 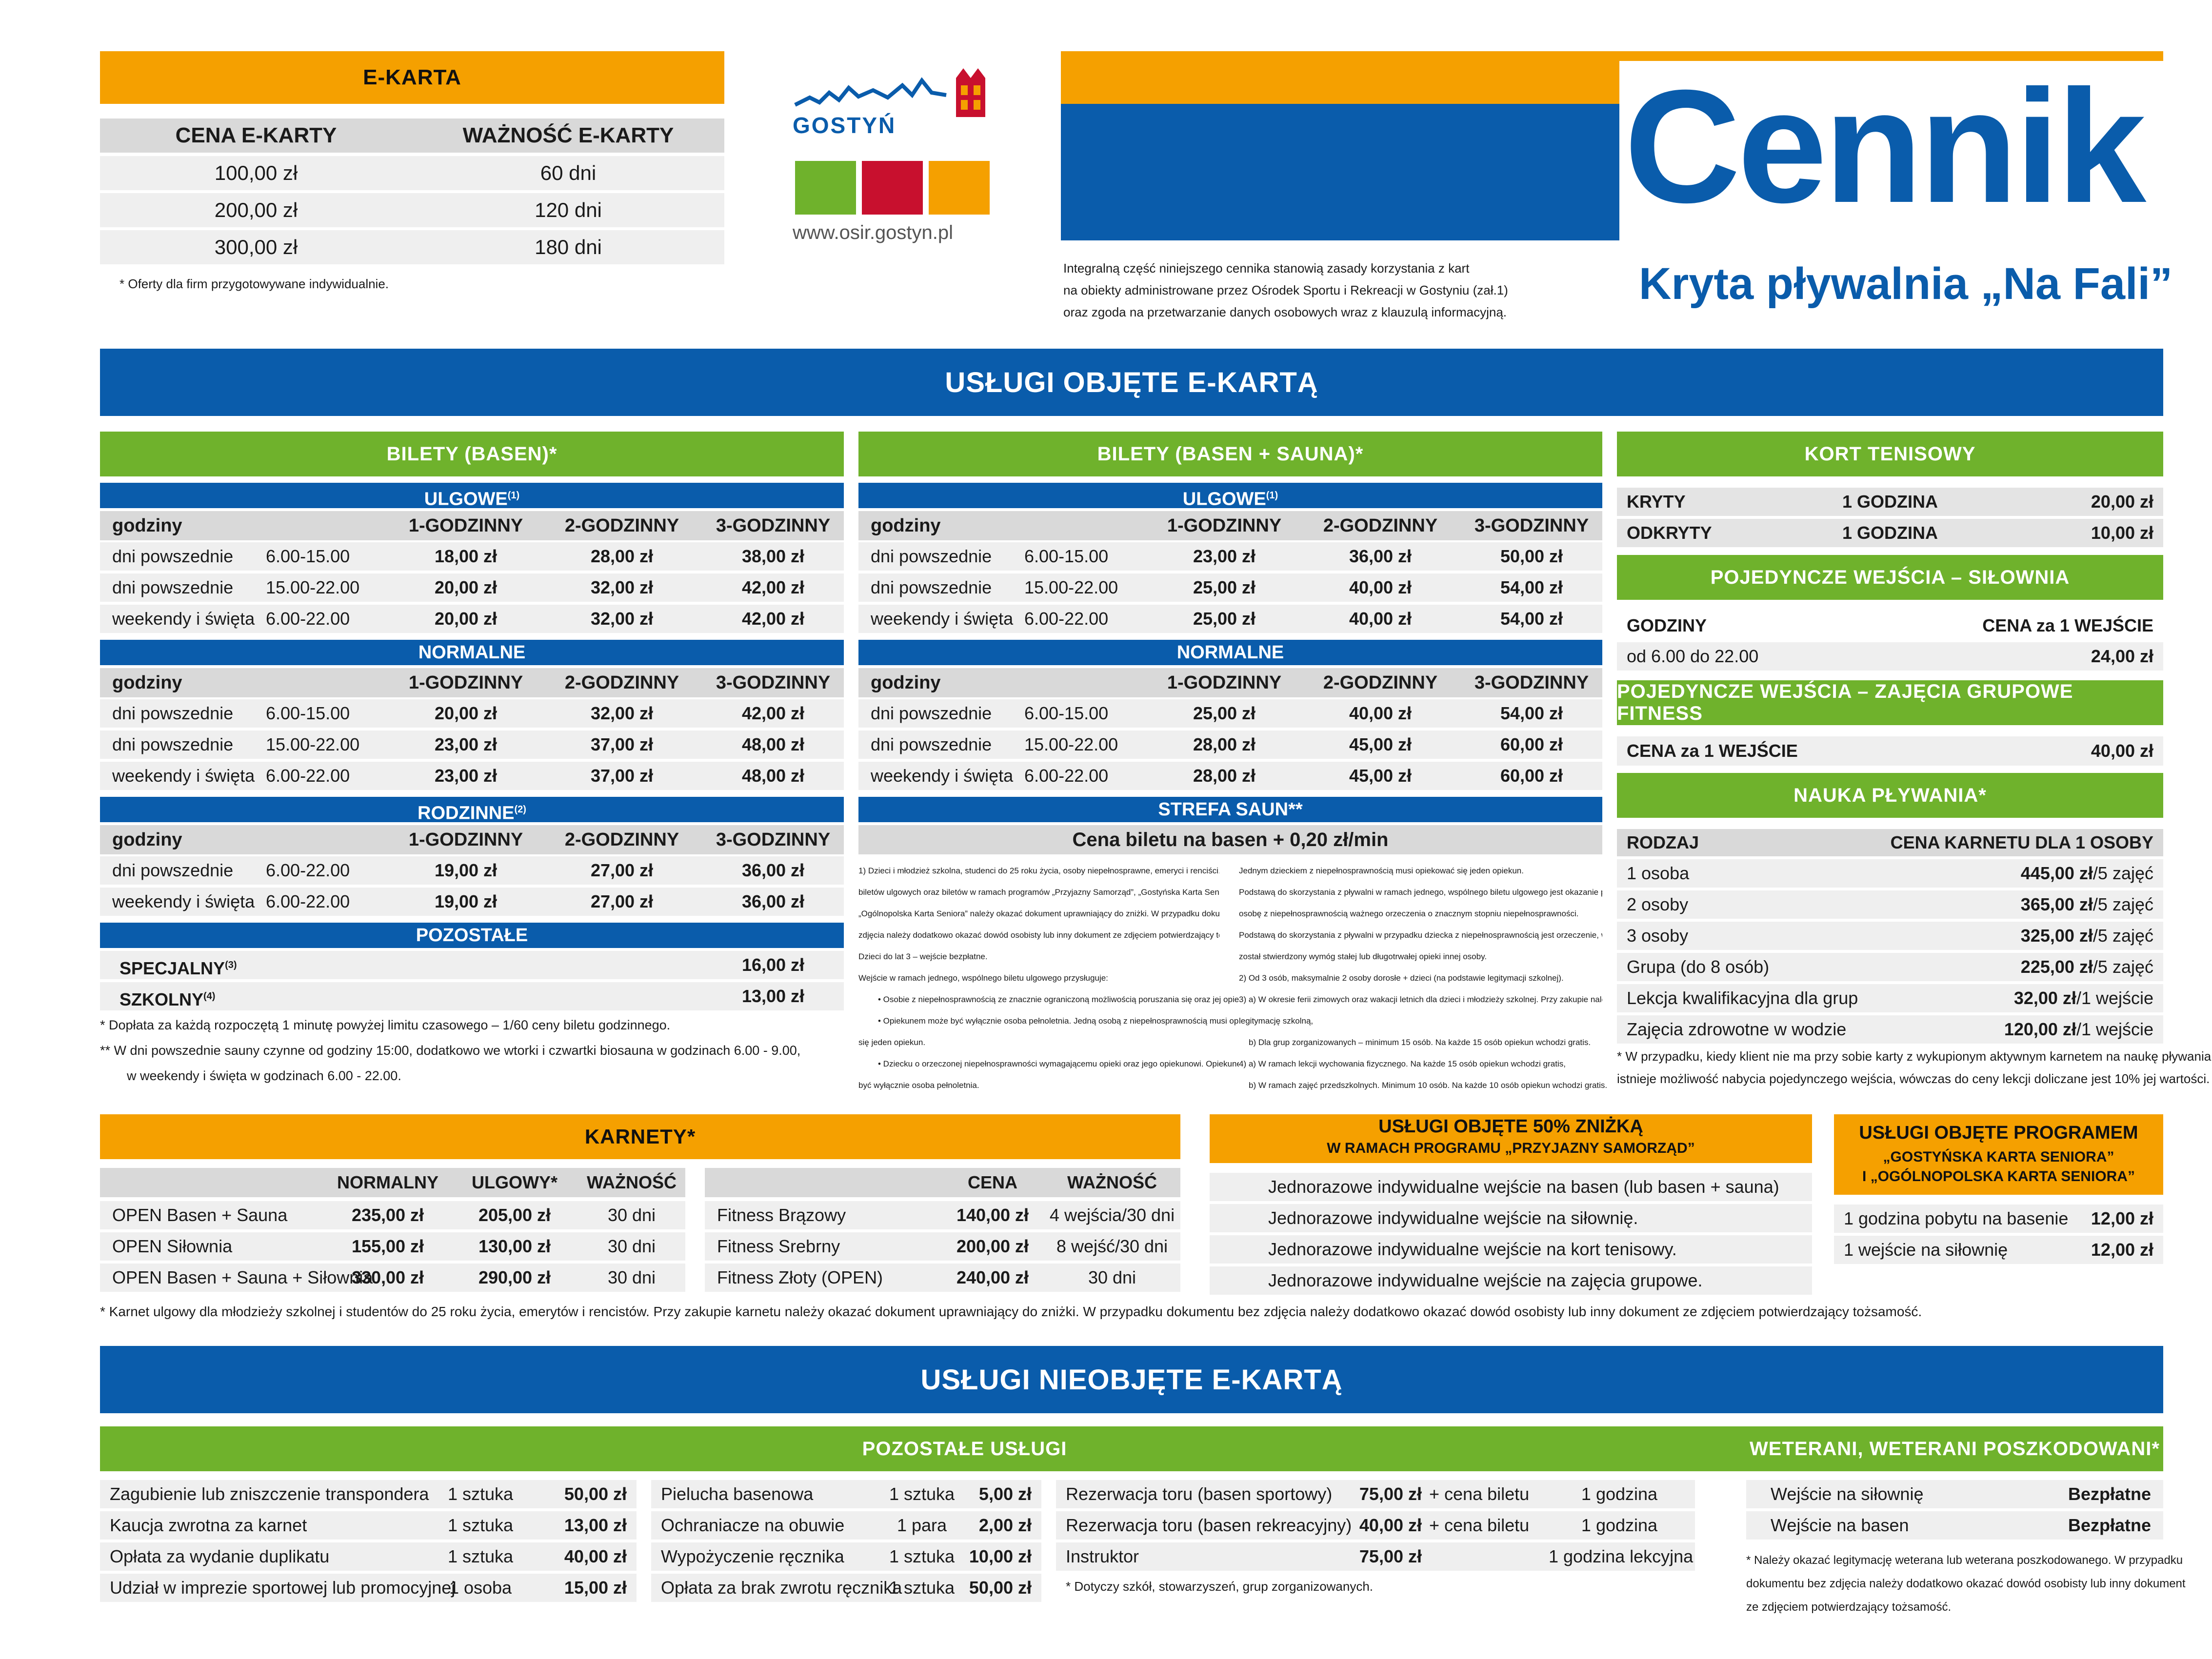 I want to click on nauka-price-wrap: 445,00 zł/5 zajęć, so click(x=2022, y=873).